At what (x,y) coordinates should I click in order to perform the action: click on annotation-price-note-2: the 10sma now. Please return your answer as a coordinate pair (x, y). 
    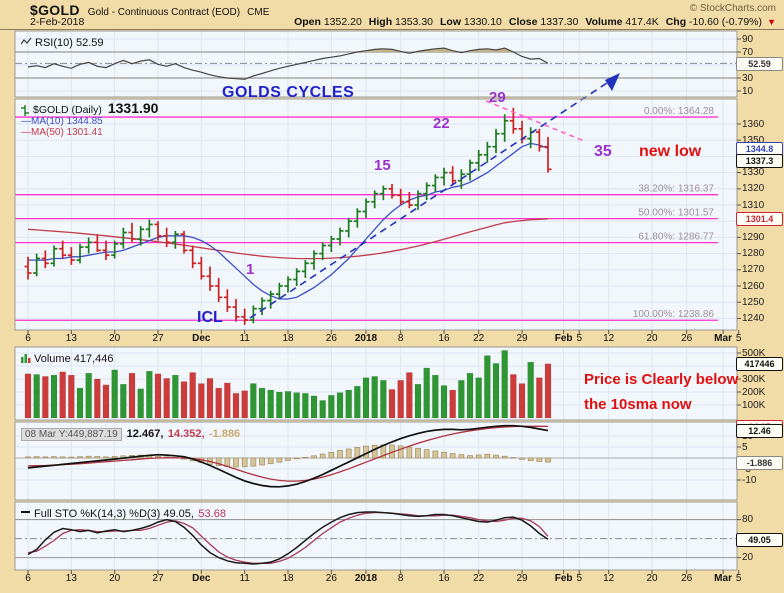
    Looking at the image, I should click on (638, 404).